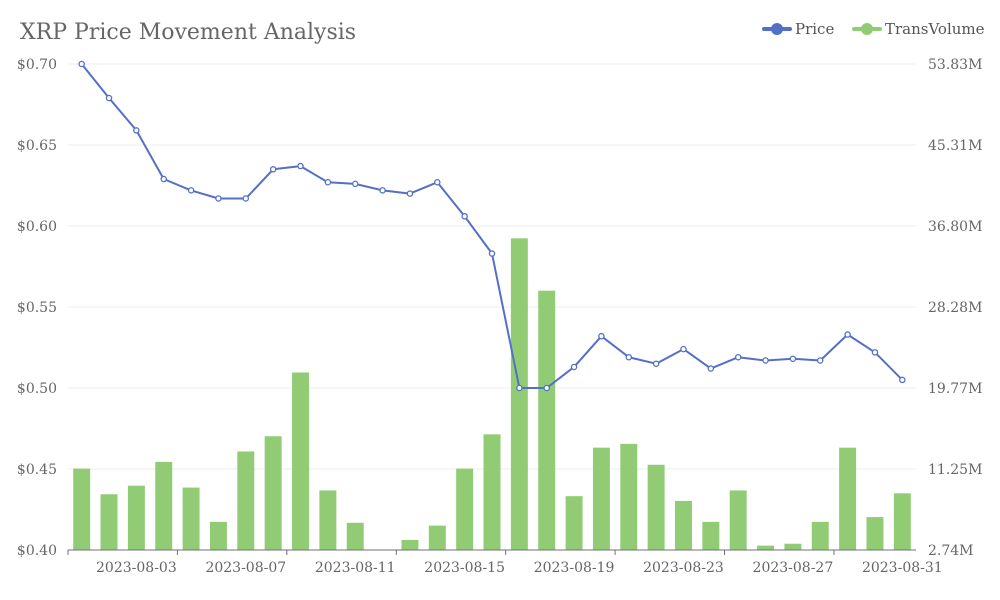 This screenshot has width=1000, height=600. Describe the element at coordinates (815, 29) in the screenshot. I see `legend-label-price: Price` at that location.